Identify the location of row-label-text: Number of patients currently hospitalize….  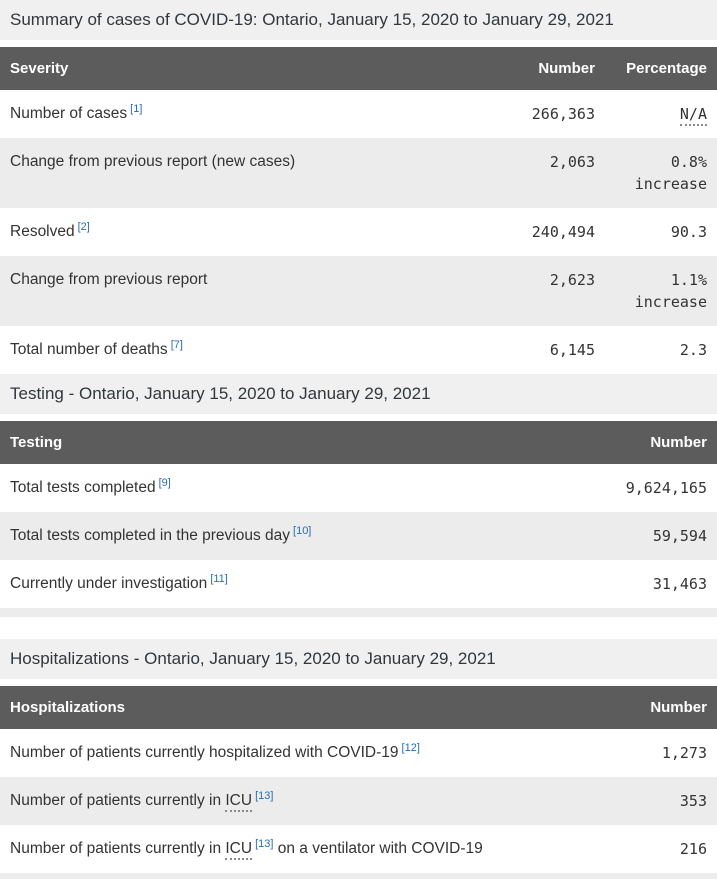
(204, 752).